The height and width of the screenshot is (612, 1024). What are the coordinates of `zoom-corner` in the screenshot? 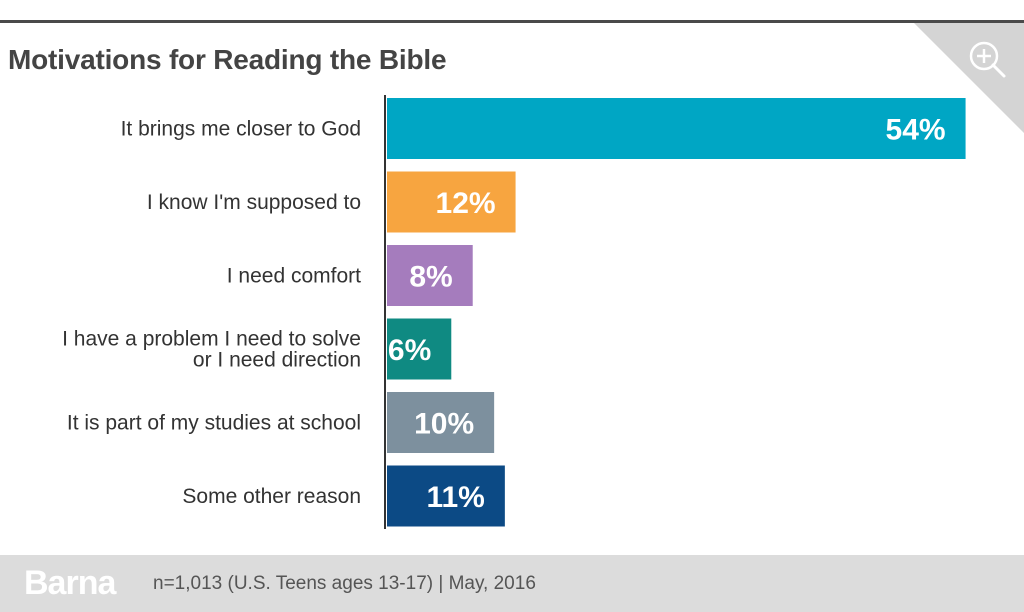 It's located at (969, 78).